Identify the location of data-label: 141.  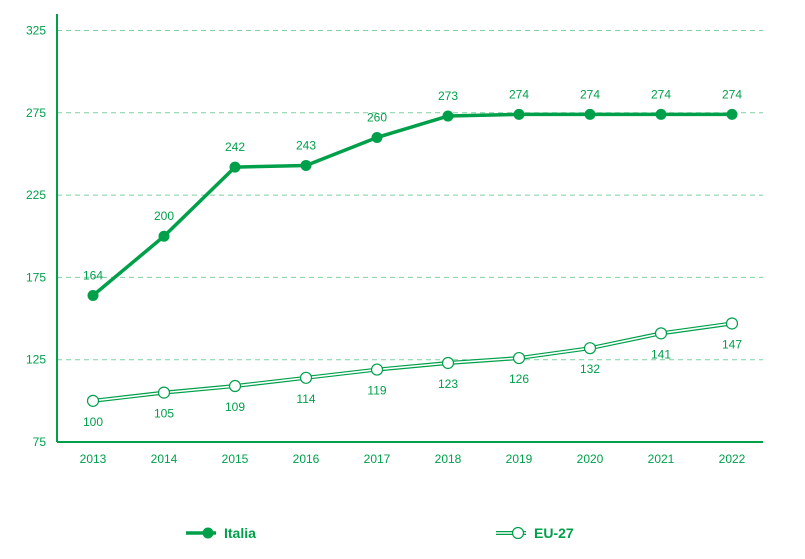
(661, 354).